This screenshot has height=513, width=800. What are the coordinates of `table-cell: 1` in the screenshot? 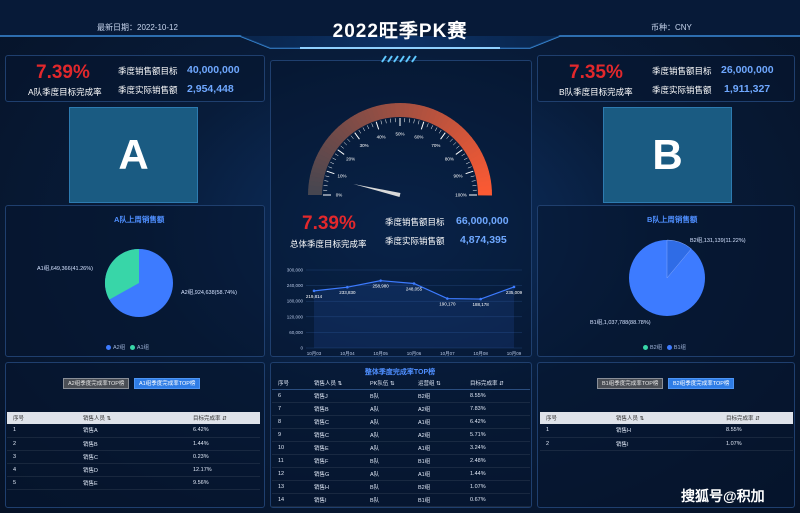 It's located at (42, 431).